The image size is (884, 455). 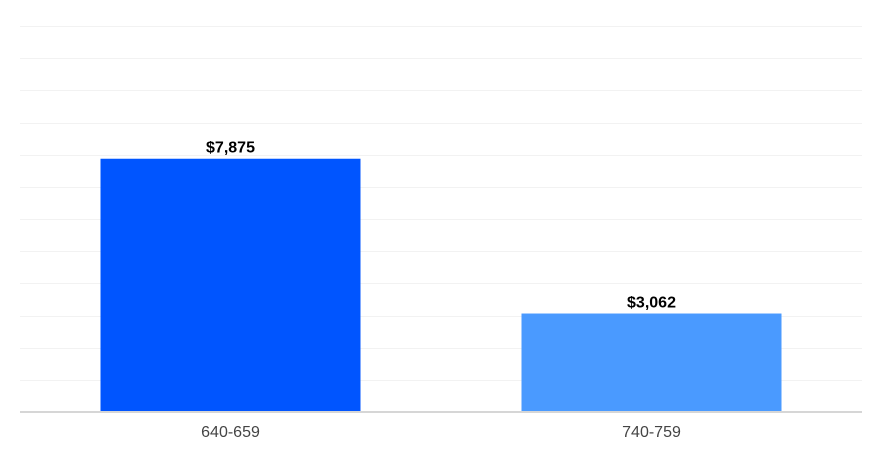 What do you see at coordinates (230, 148) in the screenshot?
I see `data-label-640-659: $7,875` at bounding box center [230, 148].